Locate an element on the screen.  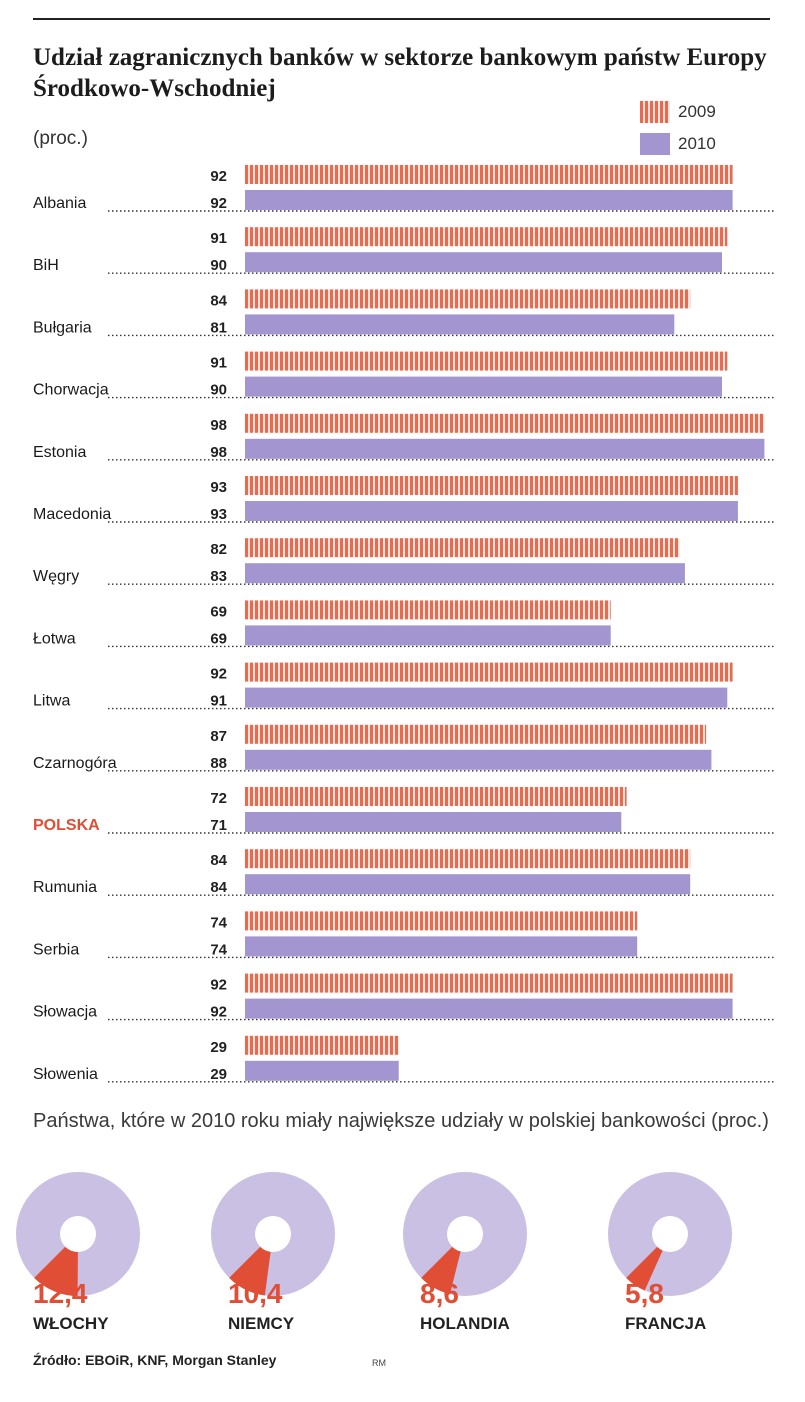
legend-2009-swatch is located at coordinates (655, 112).